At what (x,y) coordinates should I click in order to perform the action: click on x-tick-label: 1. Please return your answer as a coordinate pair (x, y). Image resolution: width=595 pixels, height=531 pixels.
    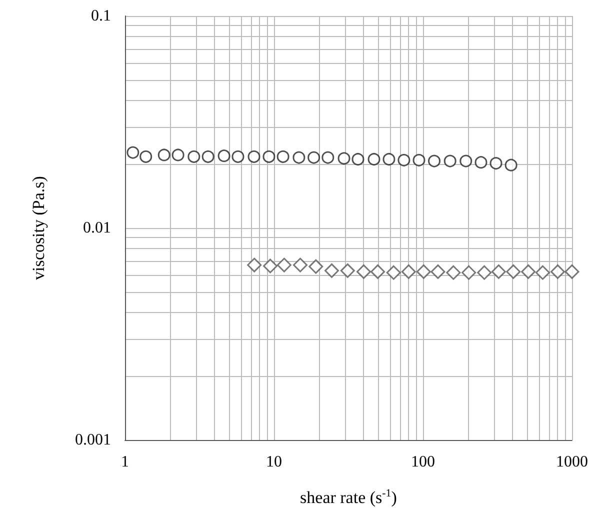
    Looking at the image, I should click on (125, 462).